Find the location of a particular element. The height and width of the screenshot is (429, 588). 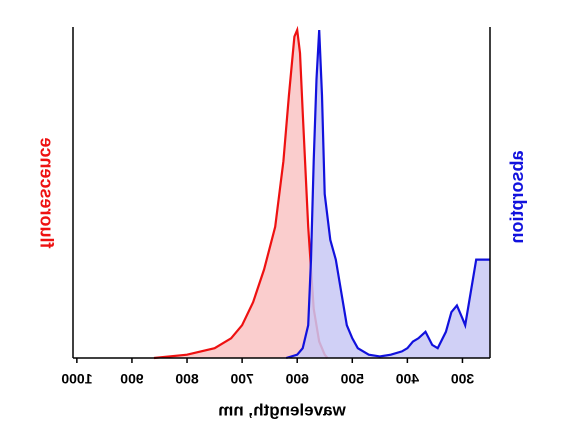

x-tick-label: 500 is located at coordinates (352, 379).